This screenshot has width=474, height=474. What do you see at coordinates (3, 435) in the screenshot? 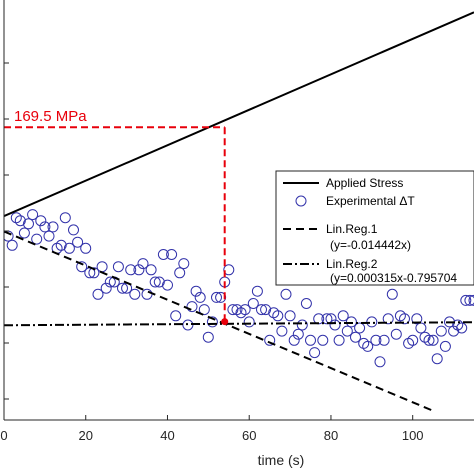
I see `x-tick-label: 0` at bounding box center [3, 435].